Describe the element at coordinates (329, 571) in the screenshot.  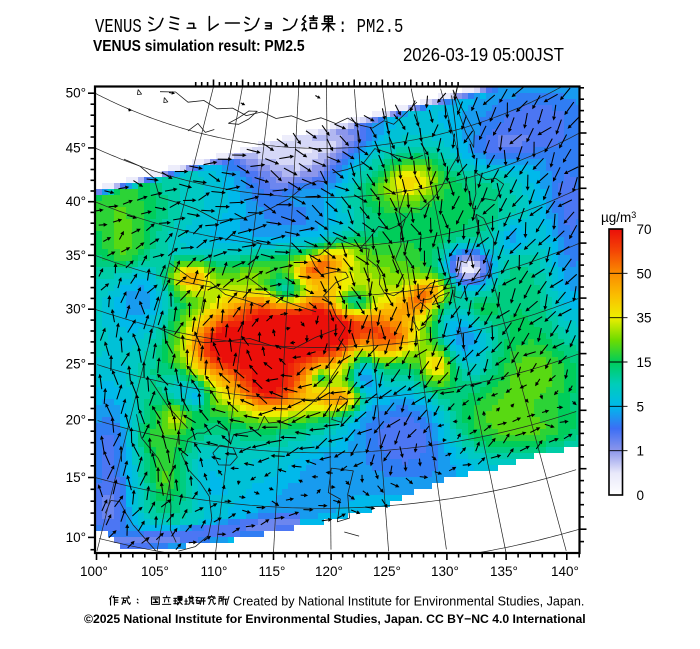
I see `svg-text: 120°` at that location.